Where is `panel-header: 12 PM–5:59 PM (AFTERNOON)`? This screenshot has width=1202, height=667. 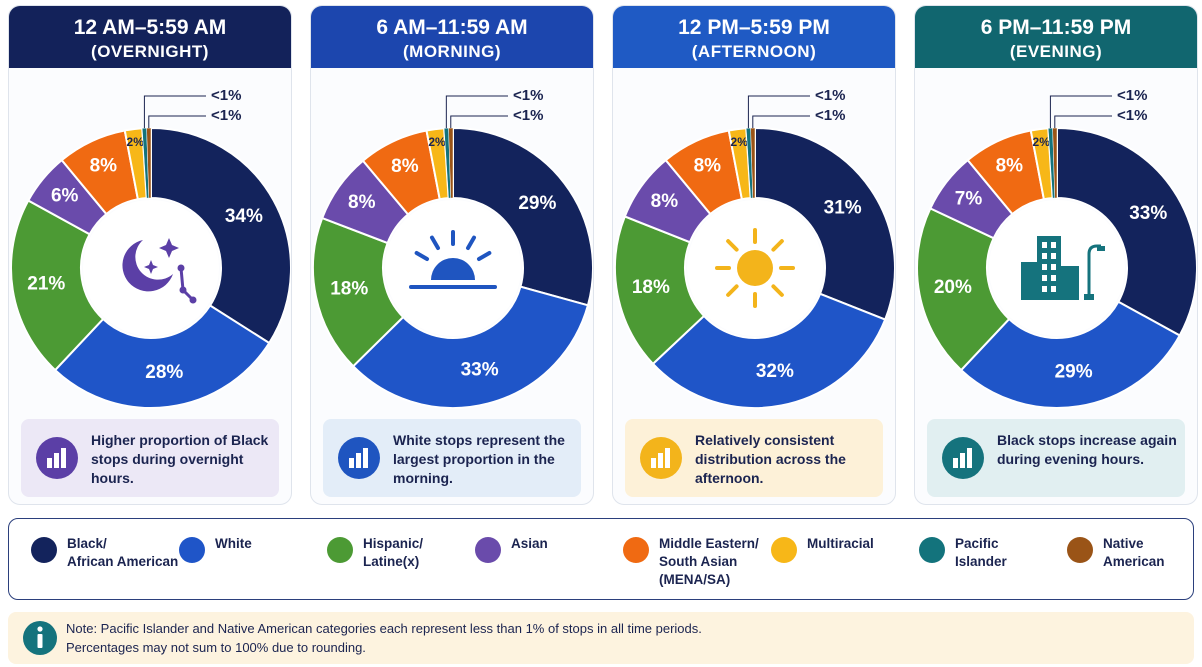
panel-header: 12 PM–5:59 PM (AFTERNOON) is located at coordinates (754, 37).